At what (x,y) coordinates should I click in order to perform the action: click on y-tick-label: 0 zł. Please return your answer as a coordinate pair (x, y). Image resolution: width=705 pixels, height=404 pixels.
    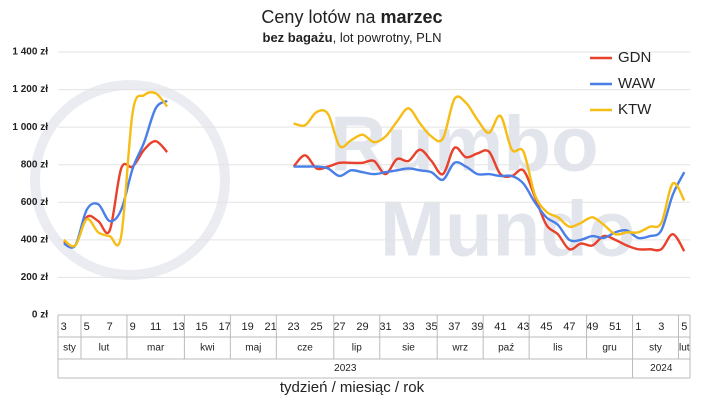
    Looking at the image, I should click on (40, 315).